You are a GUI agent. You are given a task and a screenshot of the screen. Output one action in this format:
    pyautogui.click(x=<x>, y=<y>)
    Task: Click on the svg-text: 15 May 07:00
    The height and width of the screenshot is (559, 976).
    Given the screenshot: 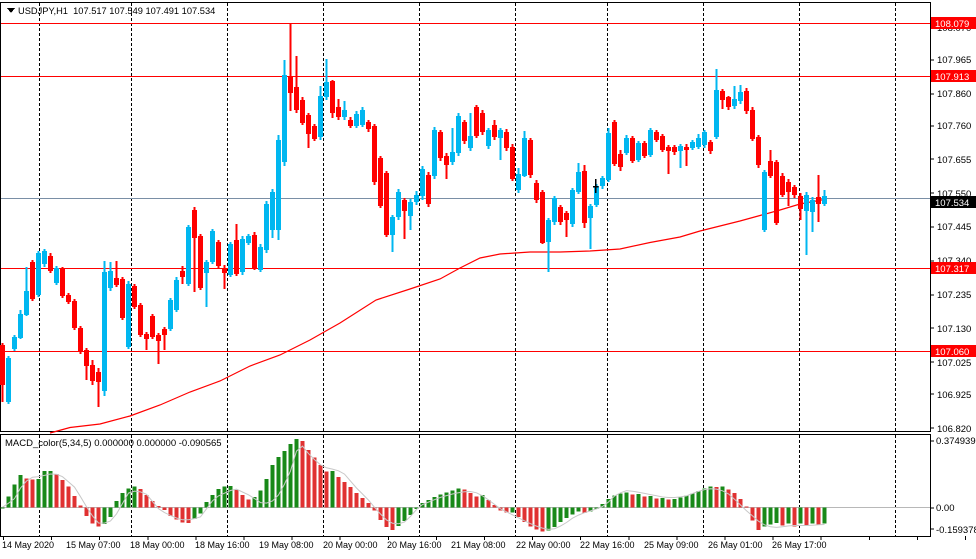 What is the action you would take?
    pyautogui.click(x=93, y=545)
    